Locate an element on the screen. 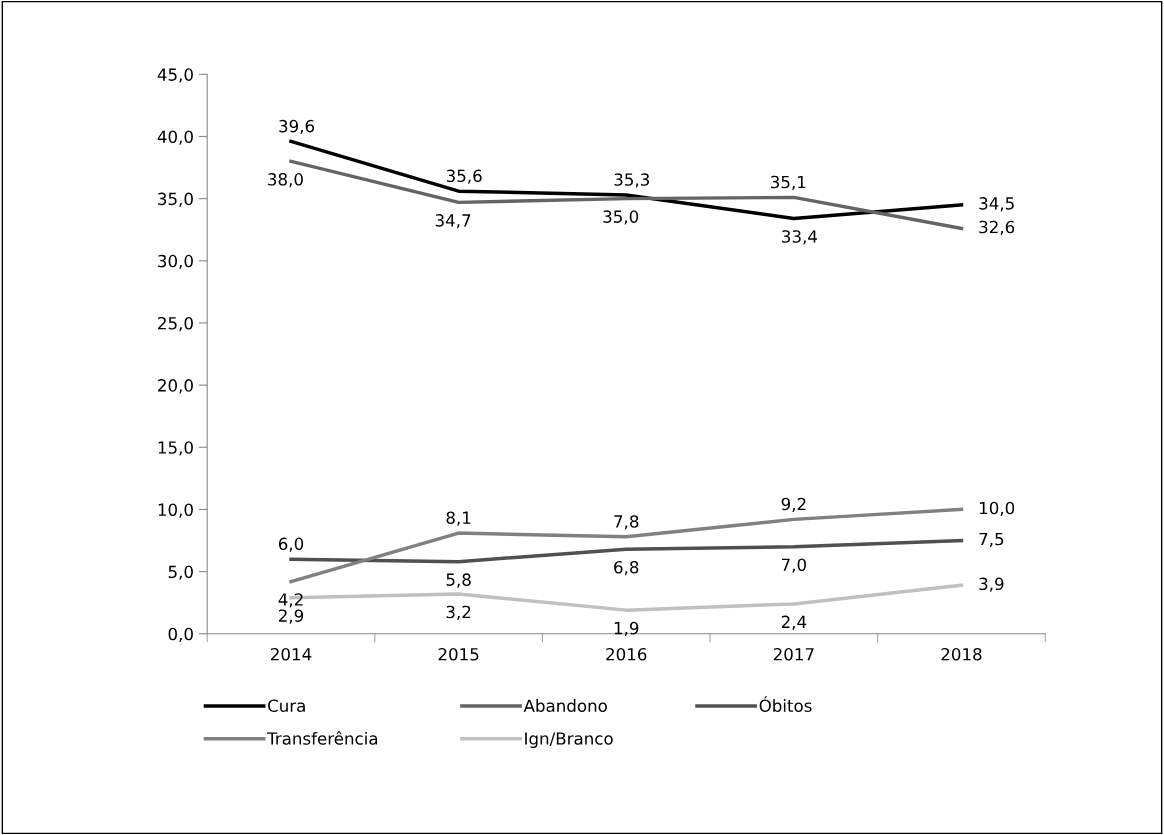  data-label: 35,0 is located at coordinates (621, 217).